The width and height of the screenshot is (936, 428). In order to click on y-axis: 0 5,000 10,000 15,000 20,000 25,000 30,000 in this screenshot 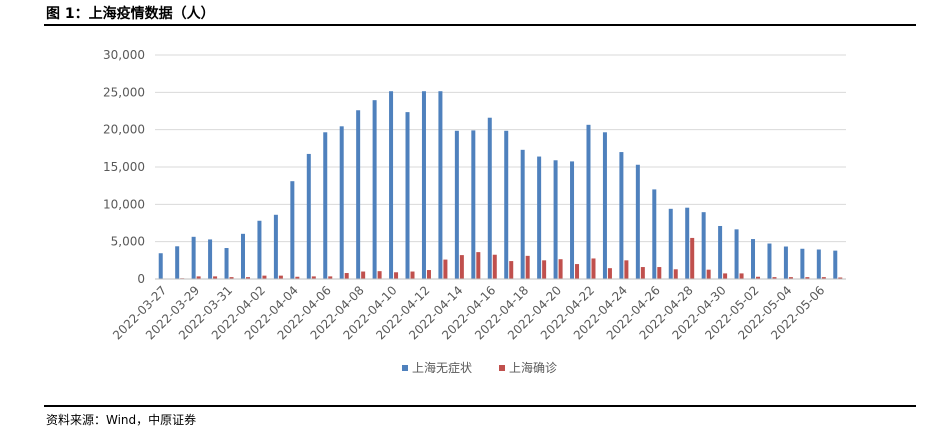, I will do `click(124, 167)`.